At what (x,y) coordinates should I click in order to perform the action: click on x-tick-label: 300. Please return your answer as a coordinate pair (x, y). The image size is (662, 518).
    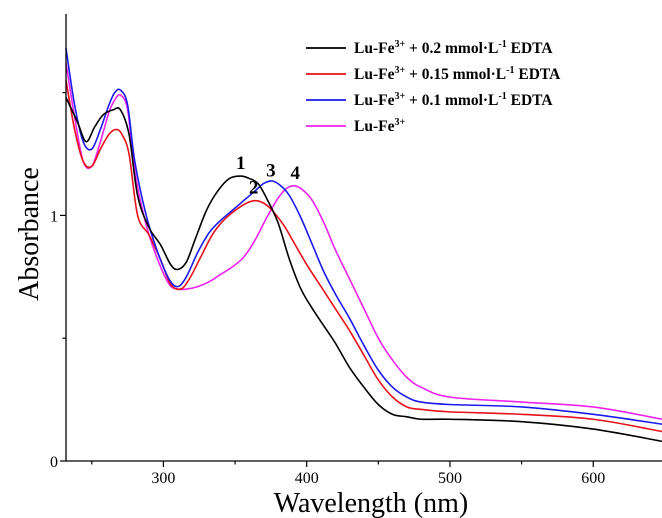
    Looking at the image, I should click on (163, 478).